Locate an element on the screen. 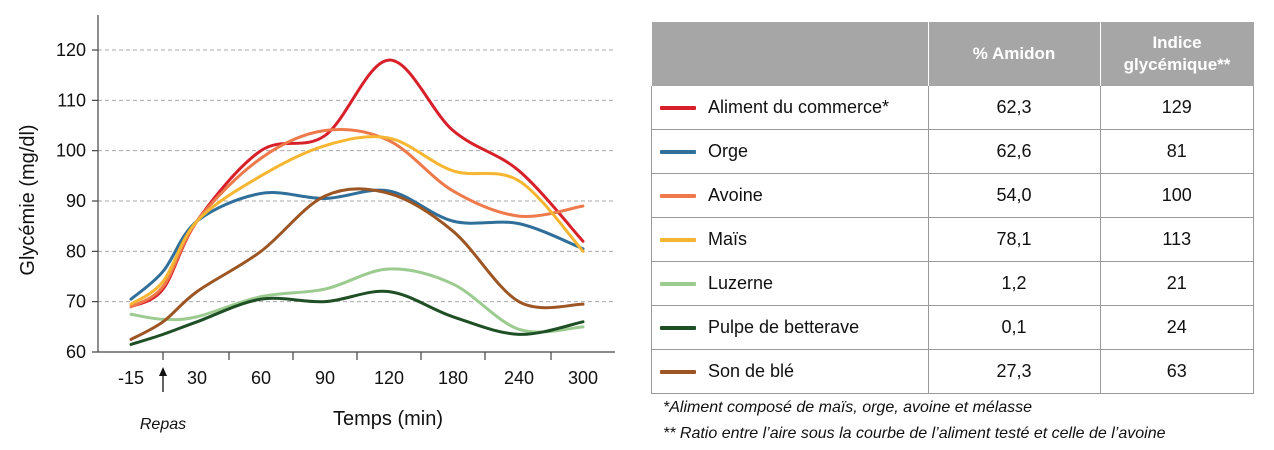  table-header-row: % Amidon Indice glycémique** is located at coordinates (952, 54).